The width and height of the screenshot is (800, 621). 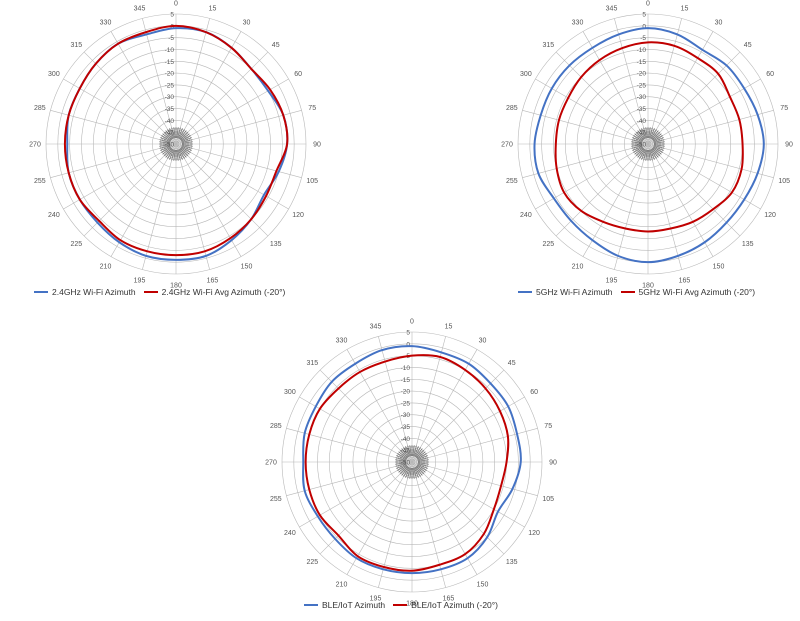 I want to click on radial-tick-label: 5, so click(x=408, y=333).